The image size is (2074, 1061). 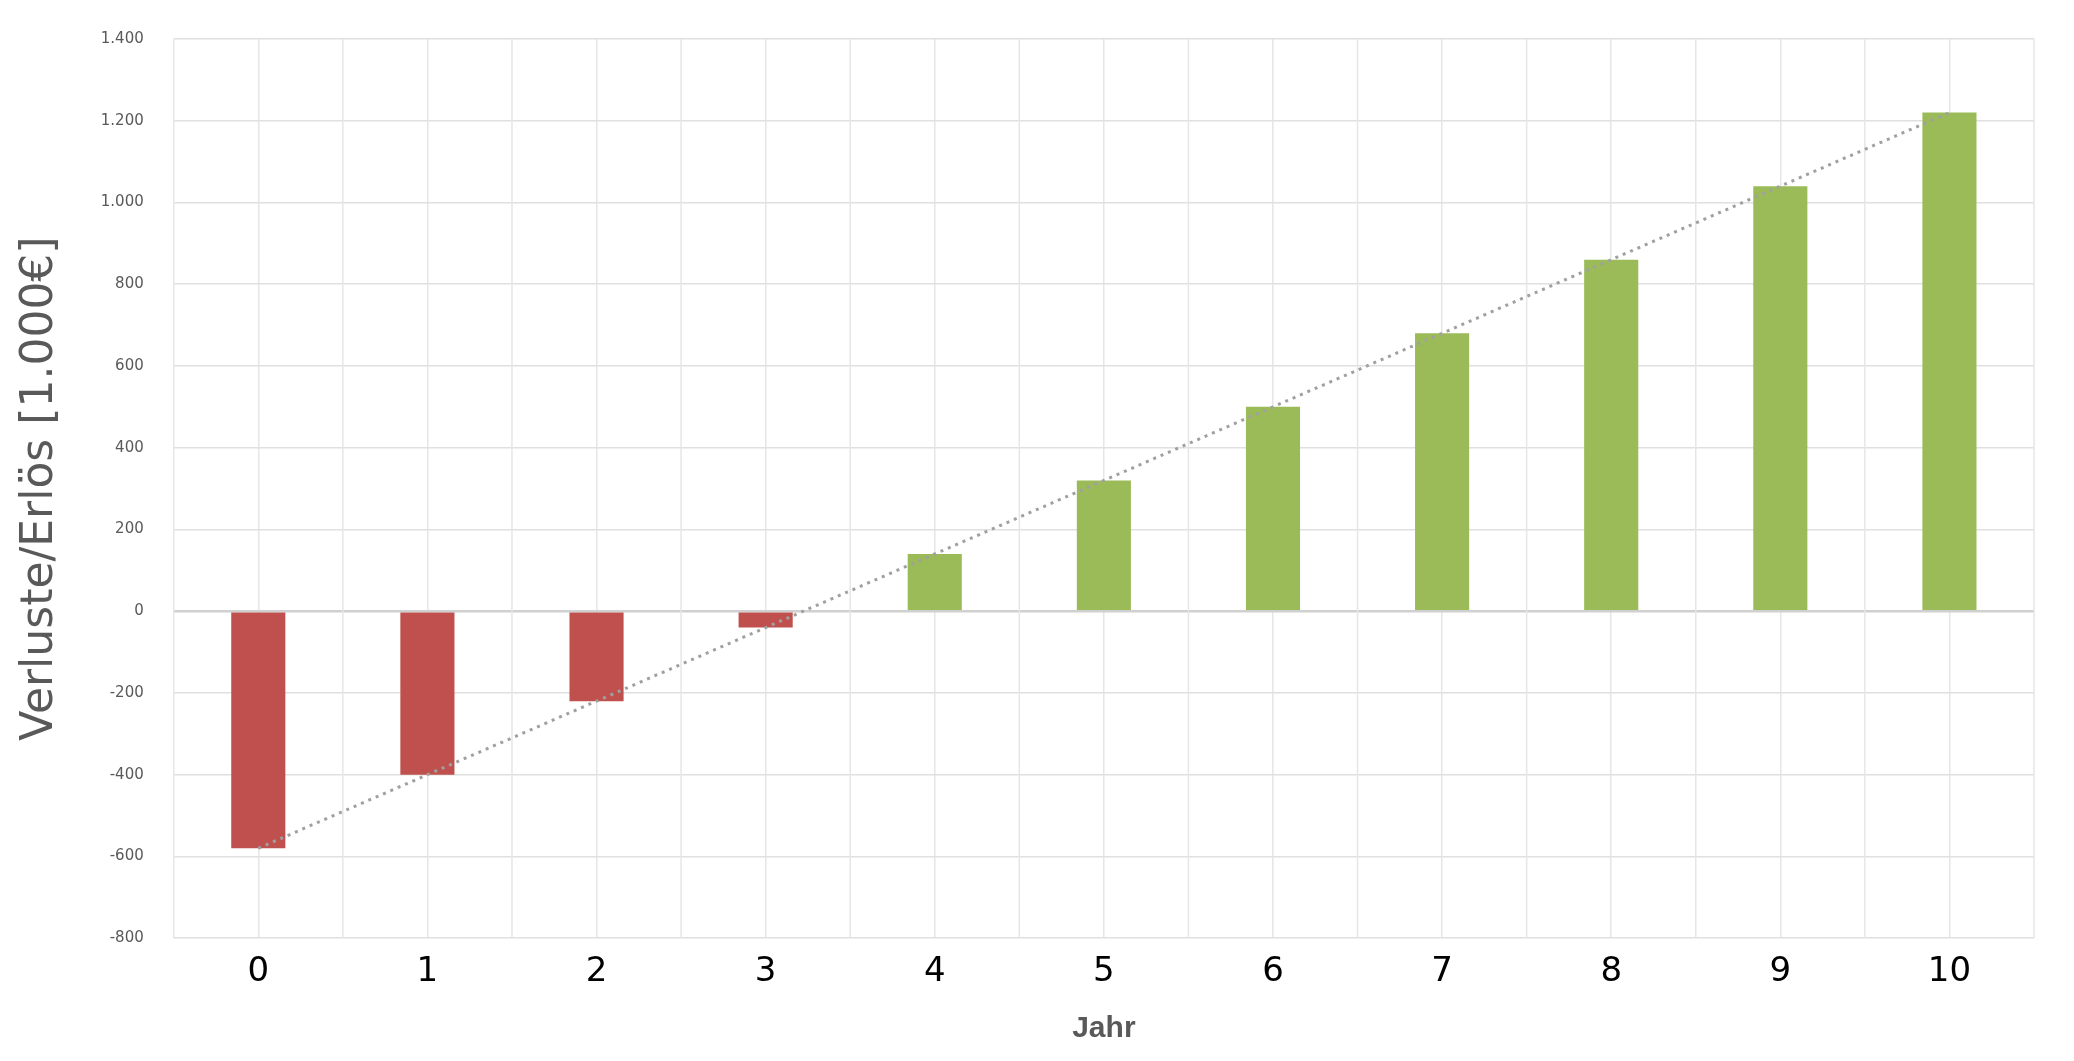 I want to click on y-tick-label: -400, so click(x=126, y=773).